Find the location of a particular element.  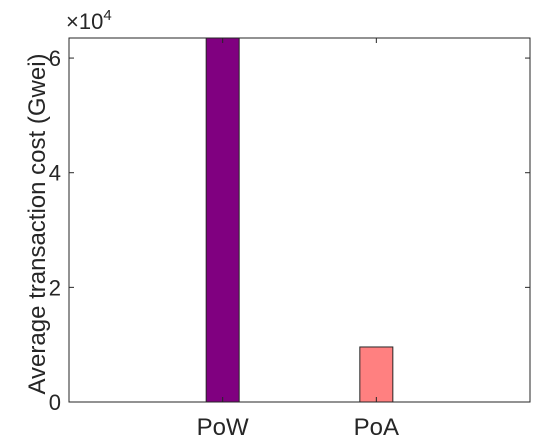

y-exponent-power: 4 is located at coordinates (107, 15).